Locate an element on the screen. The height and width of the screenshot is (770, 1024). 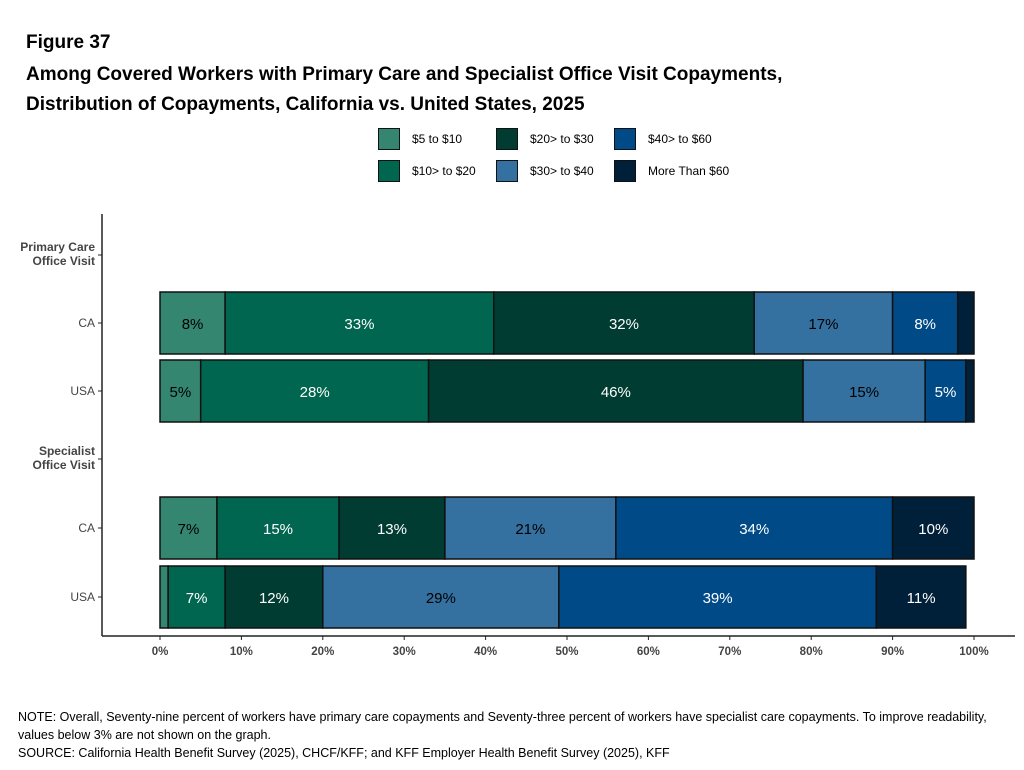
legend-label: $5 to $10 is located at coordinates (437, 139).